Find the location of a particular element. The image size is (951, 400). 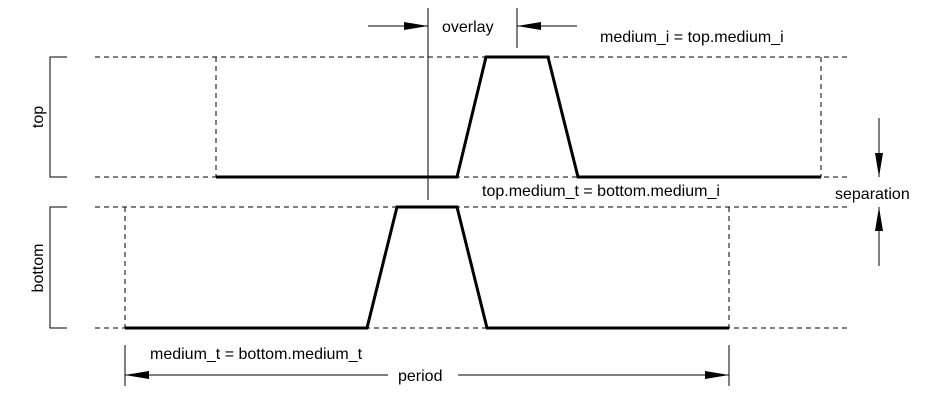

period-arrow-left is located at coordinates (137, 375).